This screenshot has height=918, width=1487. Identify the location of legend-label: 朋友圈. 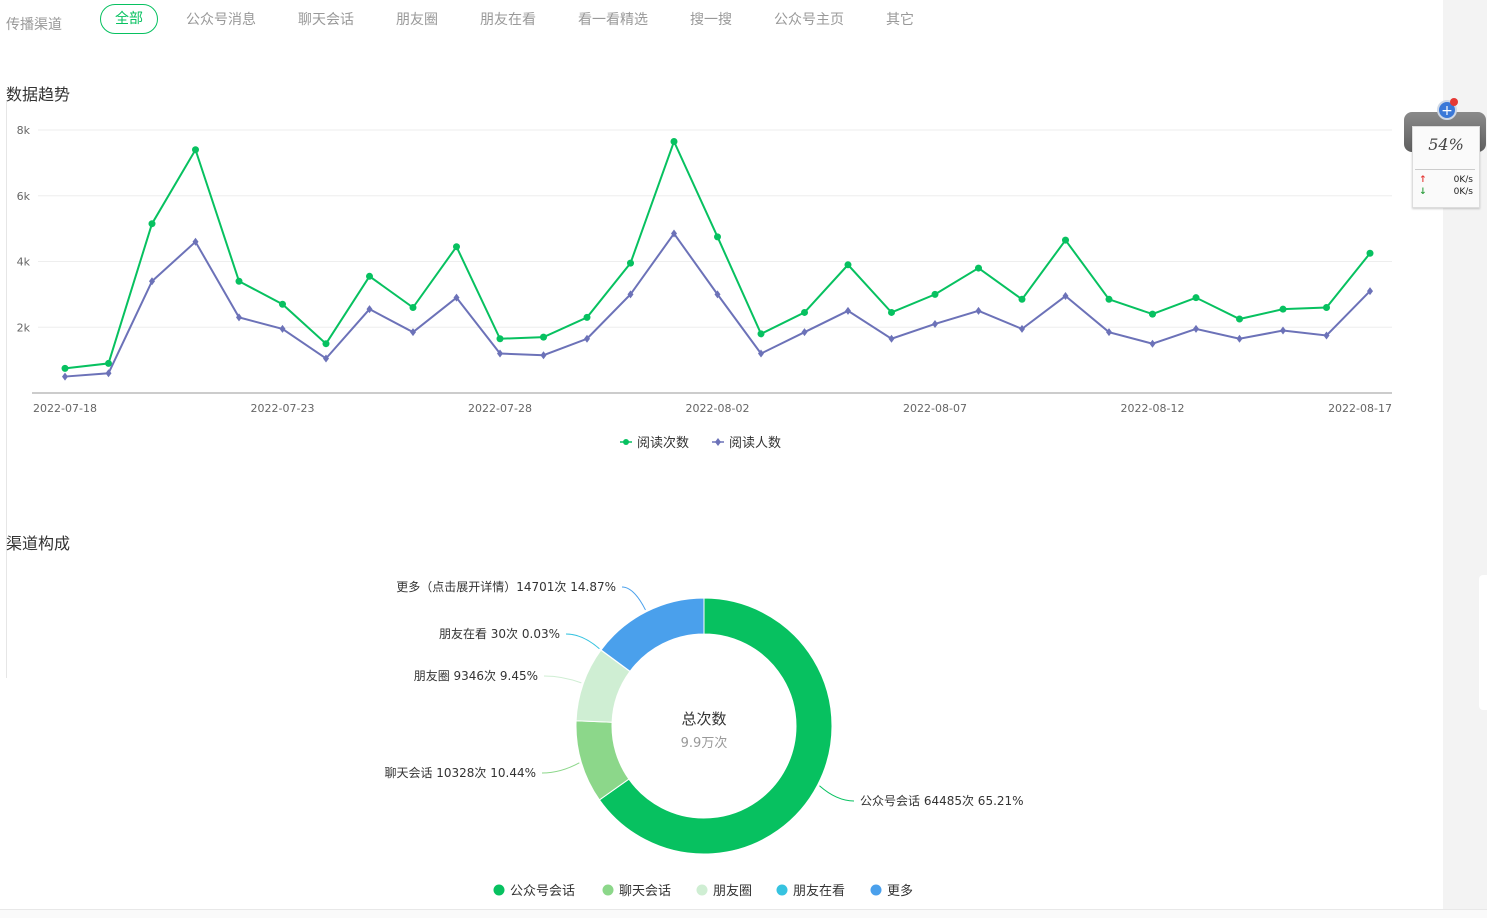
(732, 891).